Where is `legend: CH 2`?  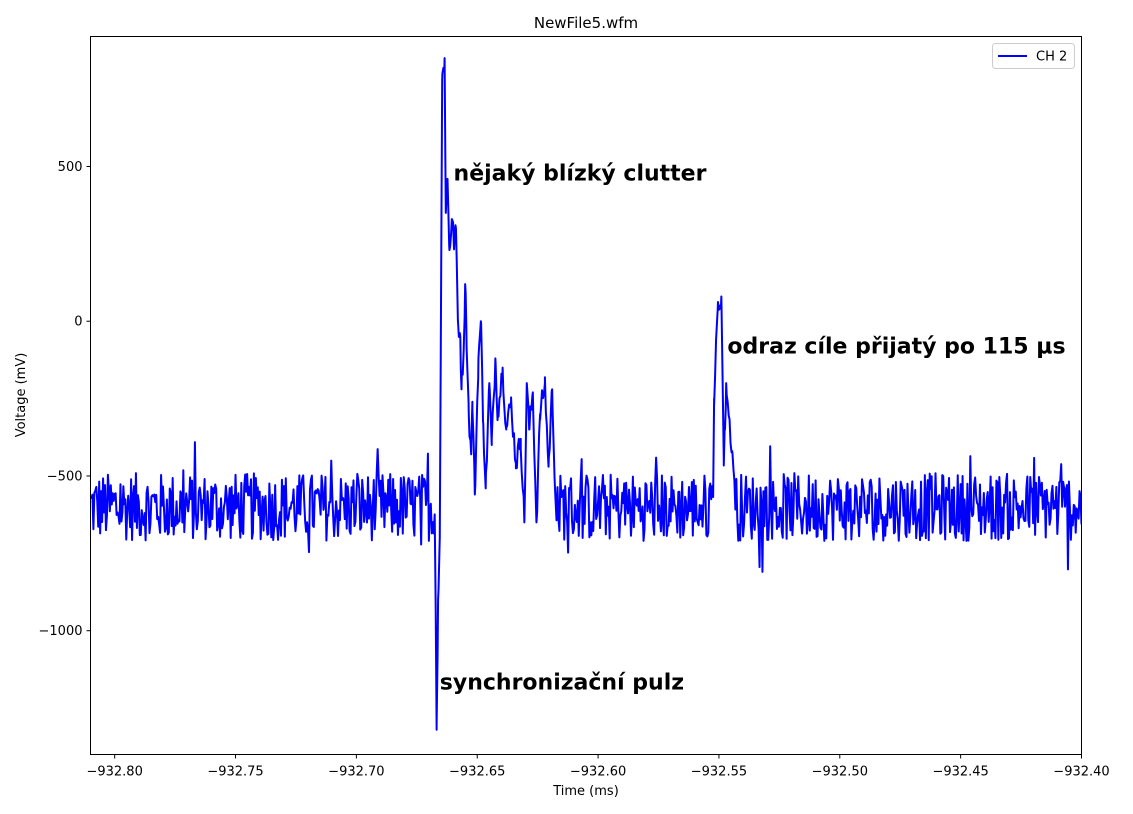 legend: CH 2 is located at coordinates (1033, 56).